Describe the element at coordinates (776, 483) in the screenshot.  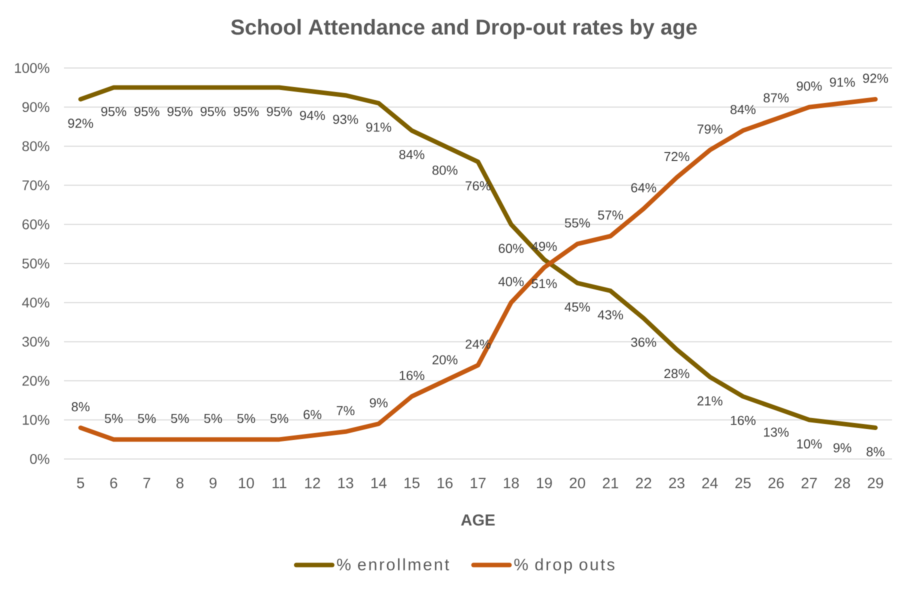
I see `x-tick-label: 26` at that location.